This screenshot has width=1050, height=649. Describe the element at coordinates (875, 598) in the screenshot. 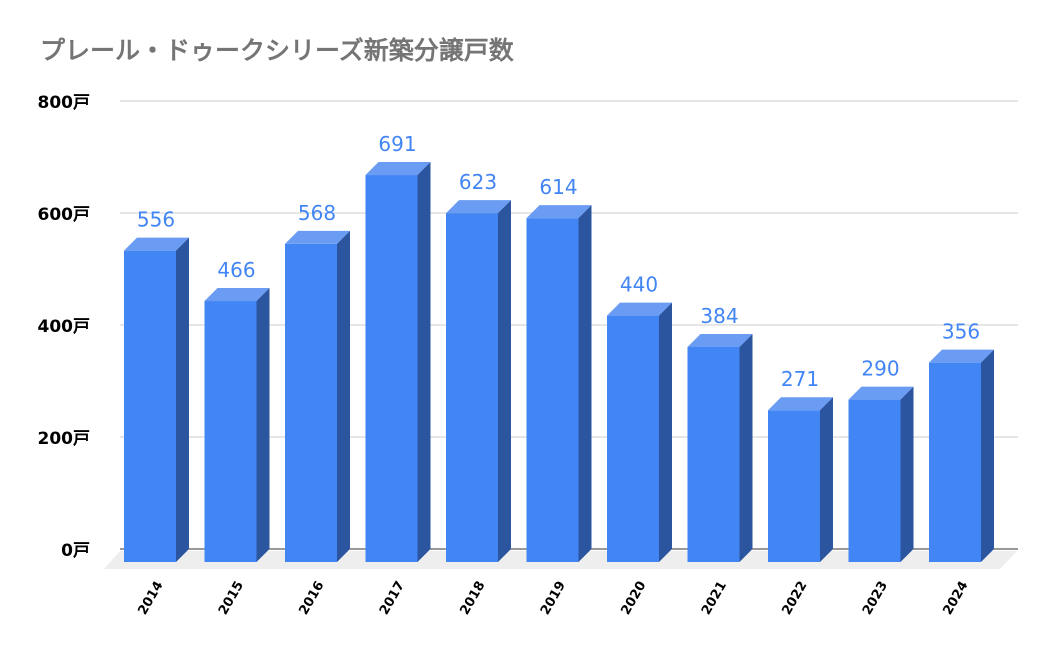

I see `x-tick-label: 2023` at that location.